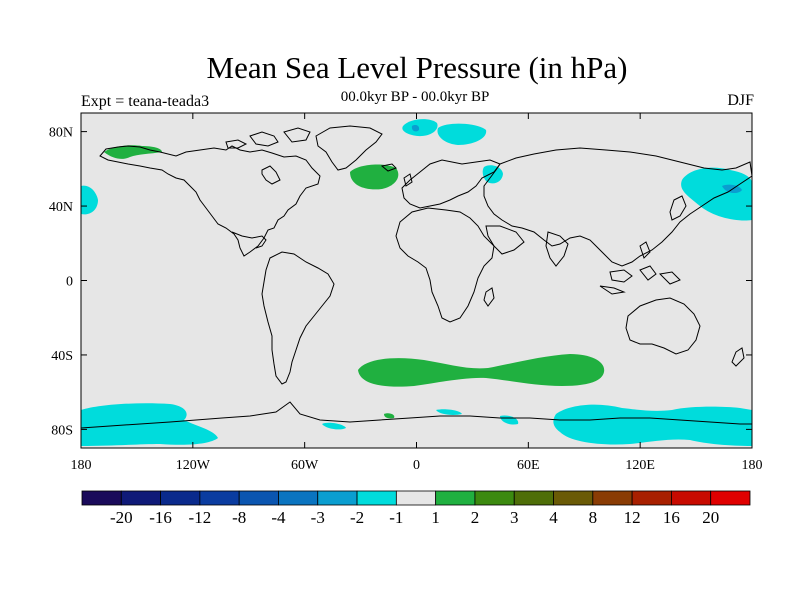  What do you see at coordinates (710, 517) in the screenshot?
I see `colorbar-label: 20` at bounding box center [710, 517].